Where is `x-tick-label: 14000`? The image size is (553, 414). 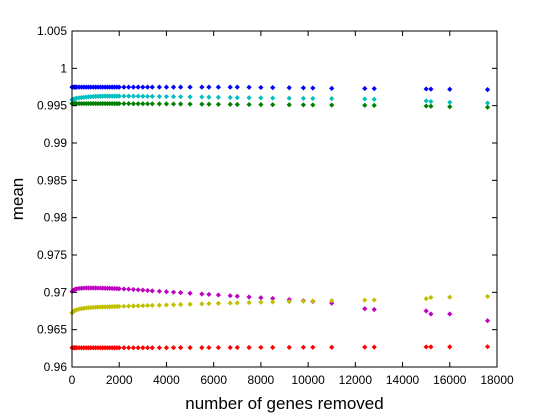
x-tick-label: 14000 is located at coordinates (403, 380).